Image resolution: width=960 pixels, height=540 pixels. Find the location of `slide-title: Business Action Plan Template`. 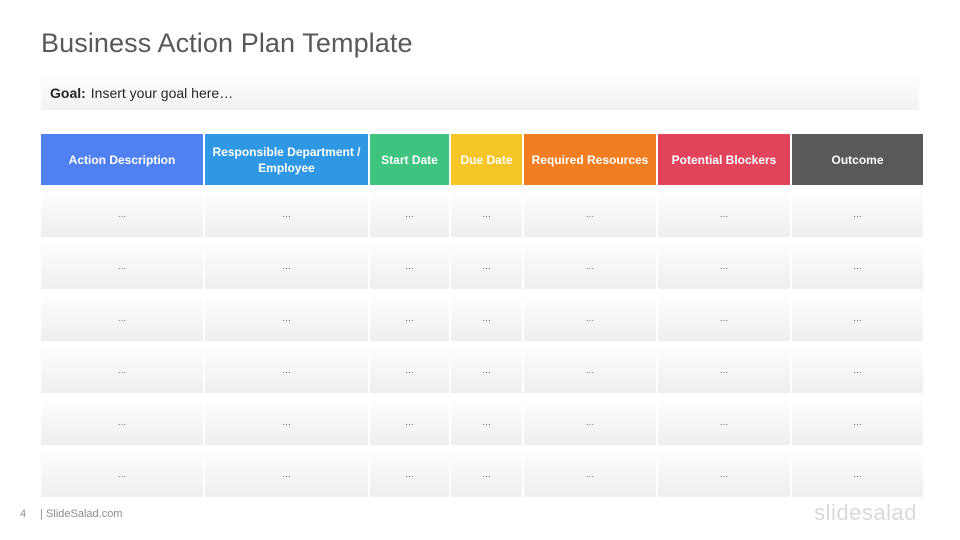

slide-title: Business Action Plan Template is located at coordinates (227, 43).